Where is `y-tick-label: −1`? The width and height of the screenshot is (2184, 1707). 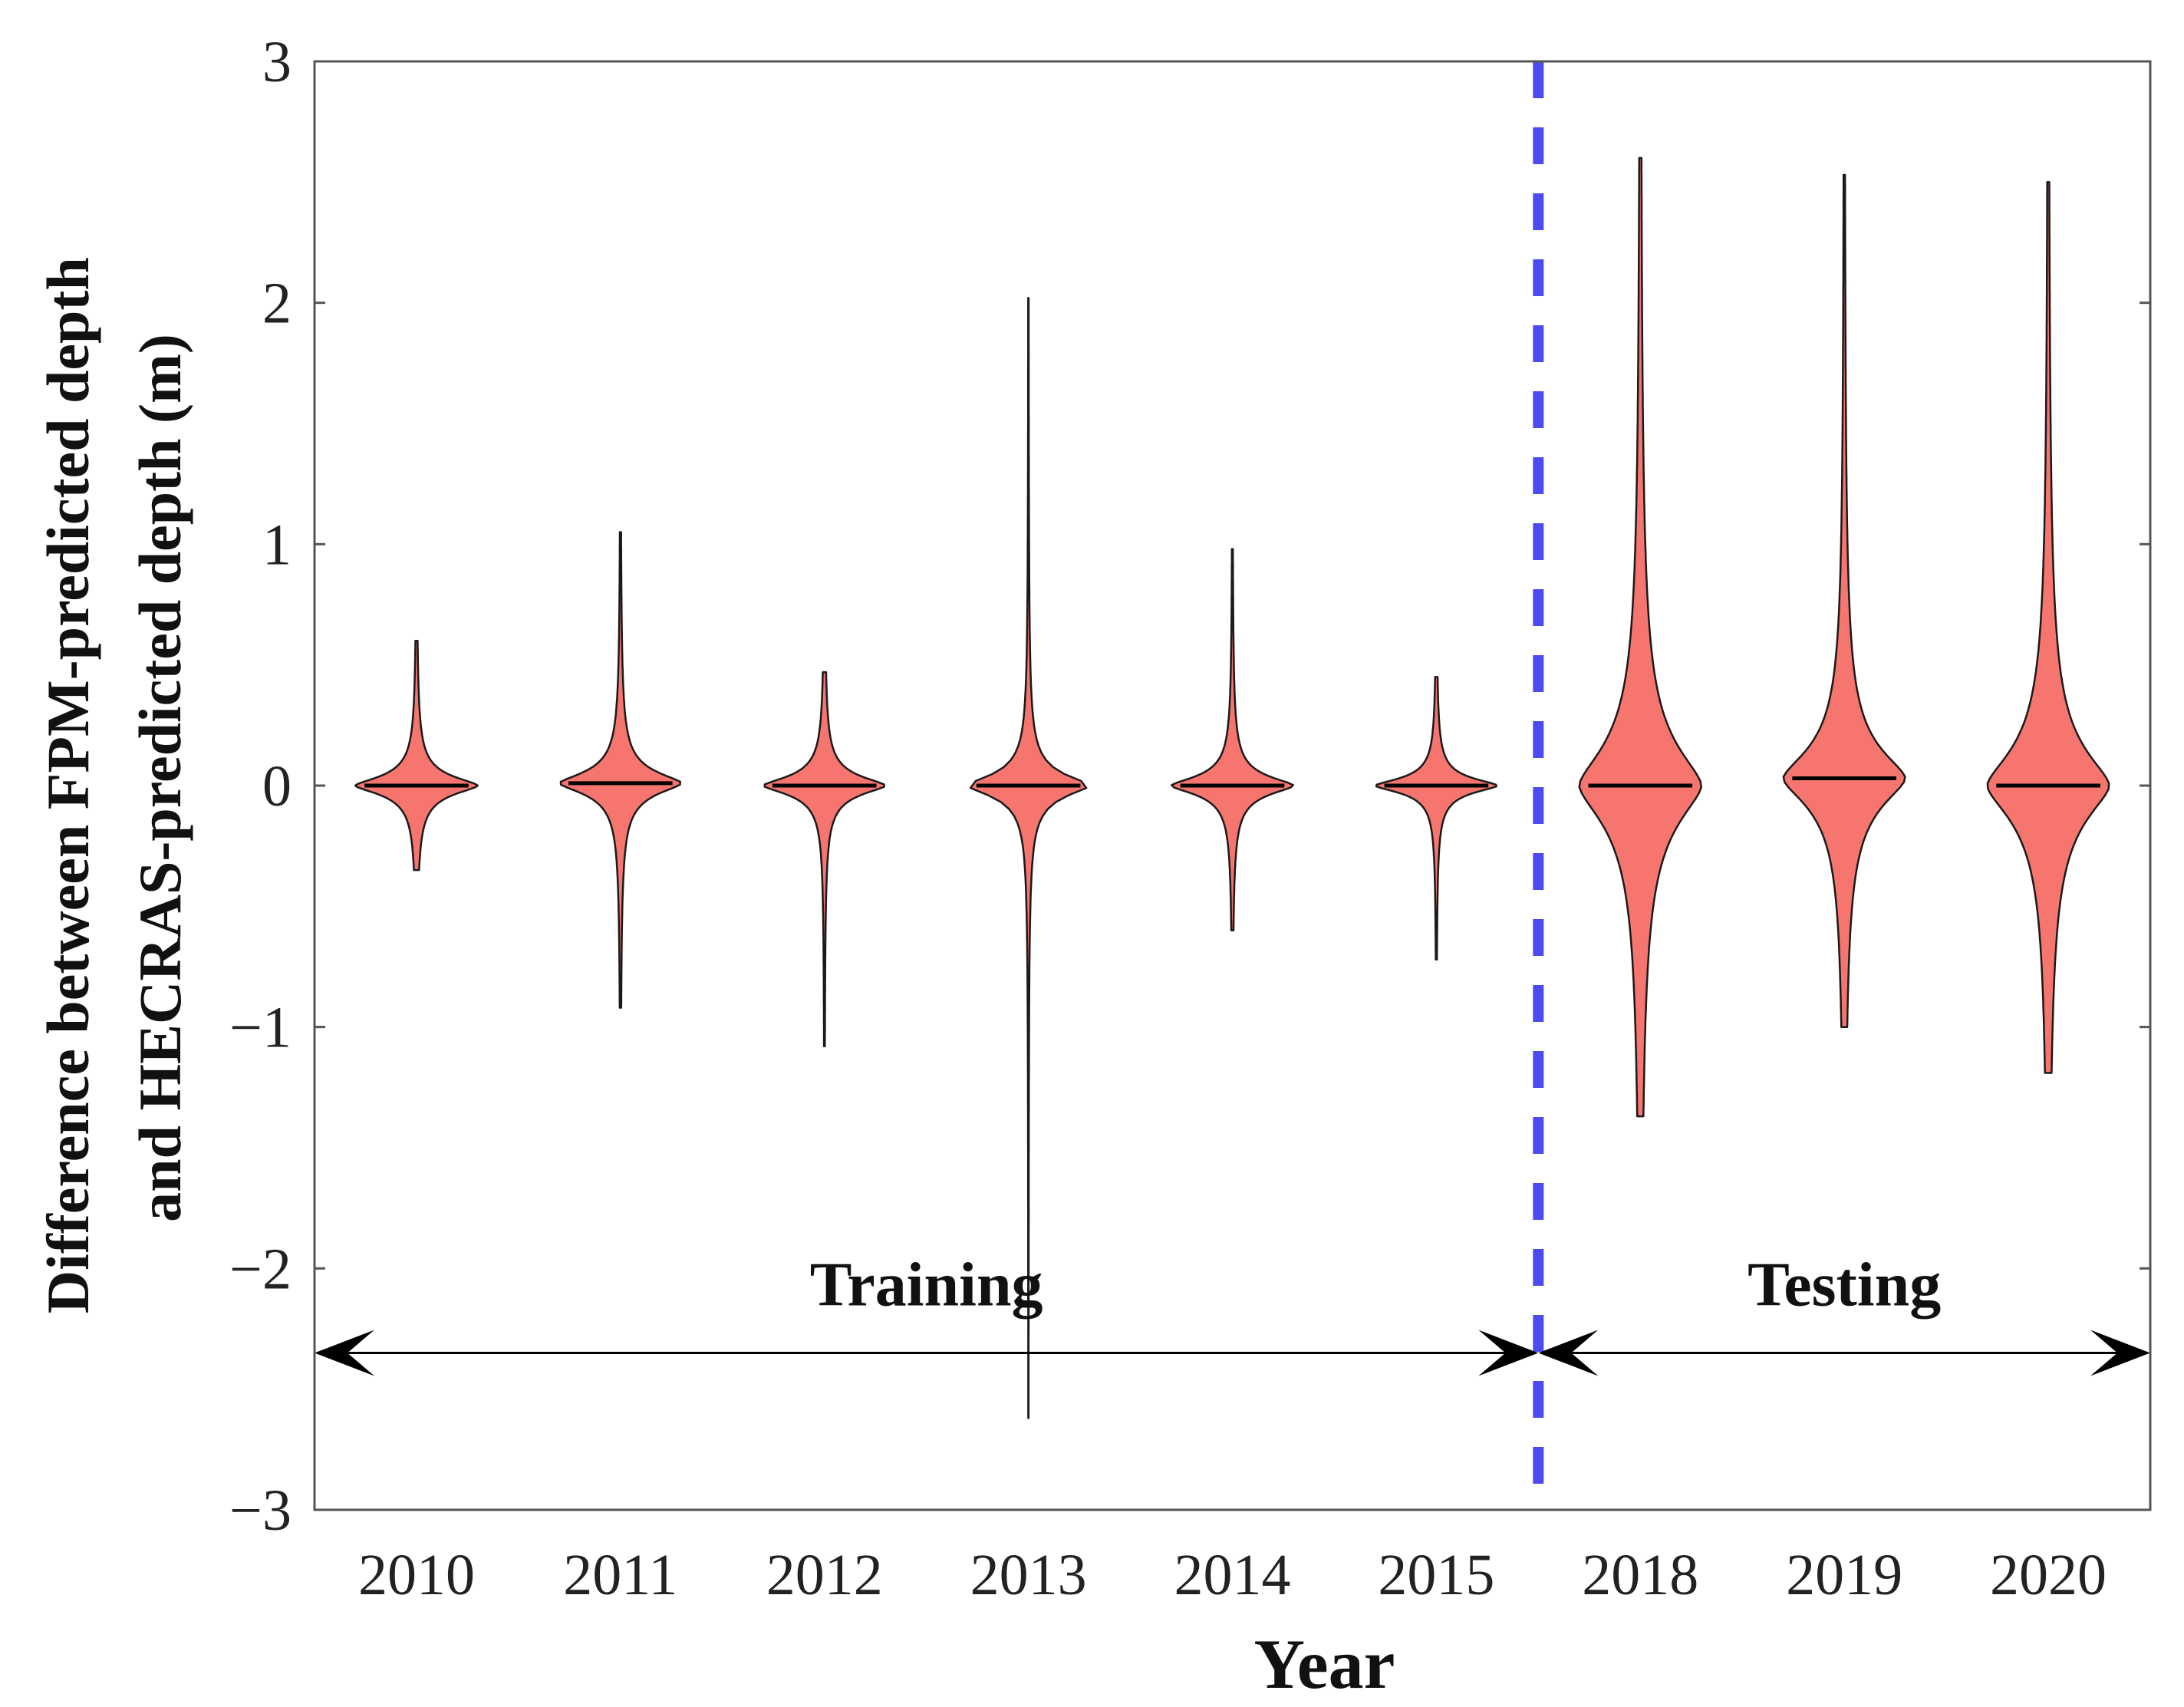 y-tick-label: −1 is located at coordinates (260, 1028).